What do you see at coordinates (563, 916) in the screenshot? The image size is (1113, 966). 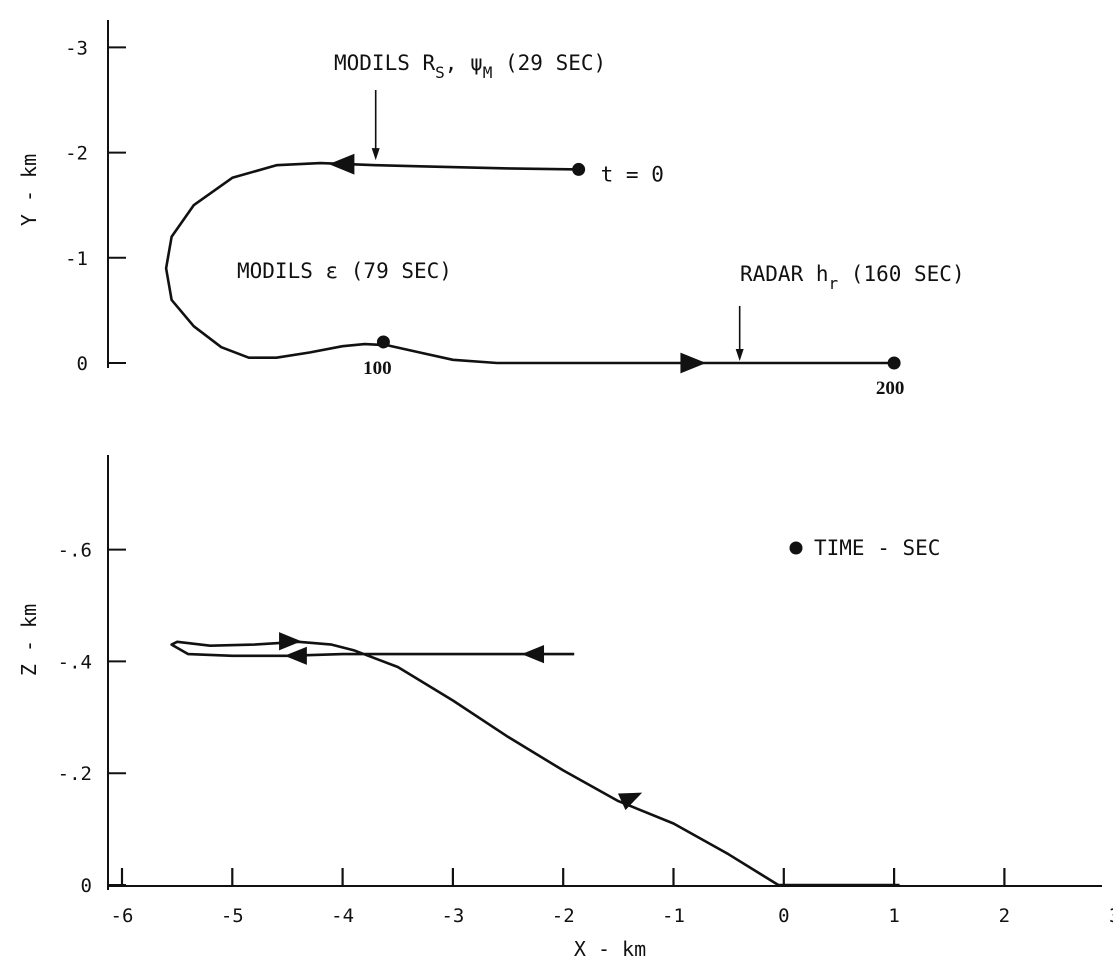 I see `x-tick-label: -2` at bounding box center [563, 916].